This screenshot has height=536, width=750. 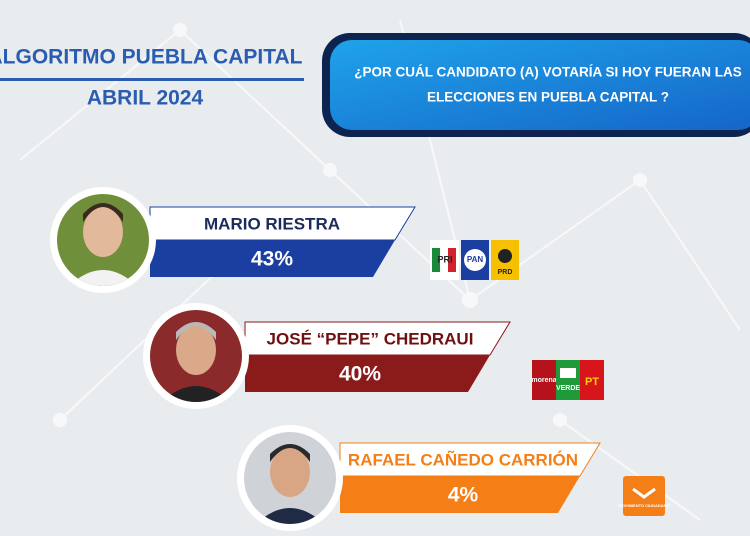 I want to click on party-label: PRI, so click(x=444, y=259).